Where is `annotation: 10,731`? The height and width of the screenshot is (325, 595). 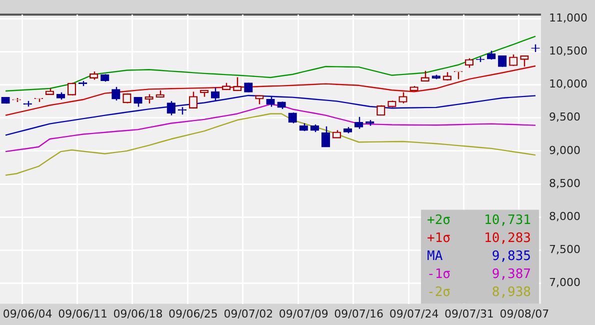 annotation: 10,731 is located at coordinates (507, 220).